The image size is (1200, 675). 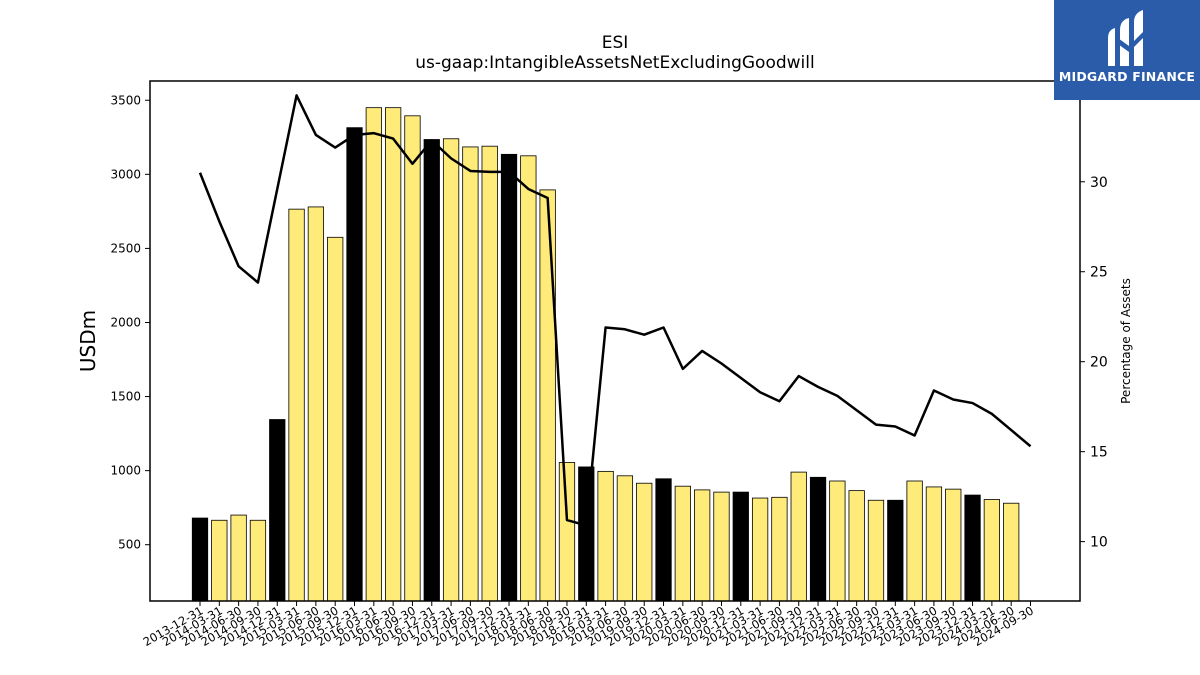 What do you see at coordinates (1125, 38) in the screenshot?
I see `midgard-logo-icon` at bounding box center [1125, 38].